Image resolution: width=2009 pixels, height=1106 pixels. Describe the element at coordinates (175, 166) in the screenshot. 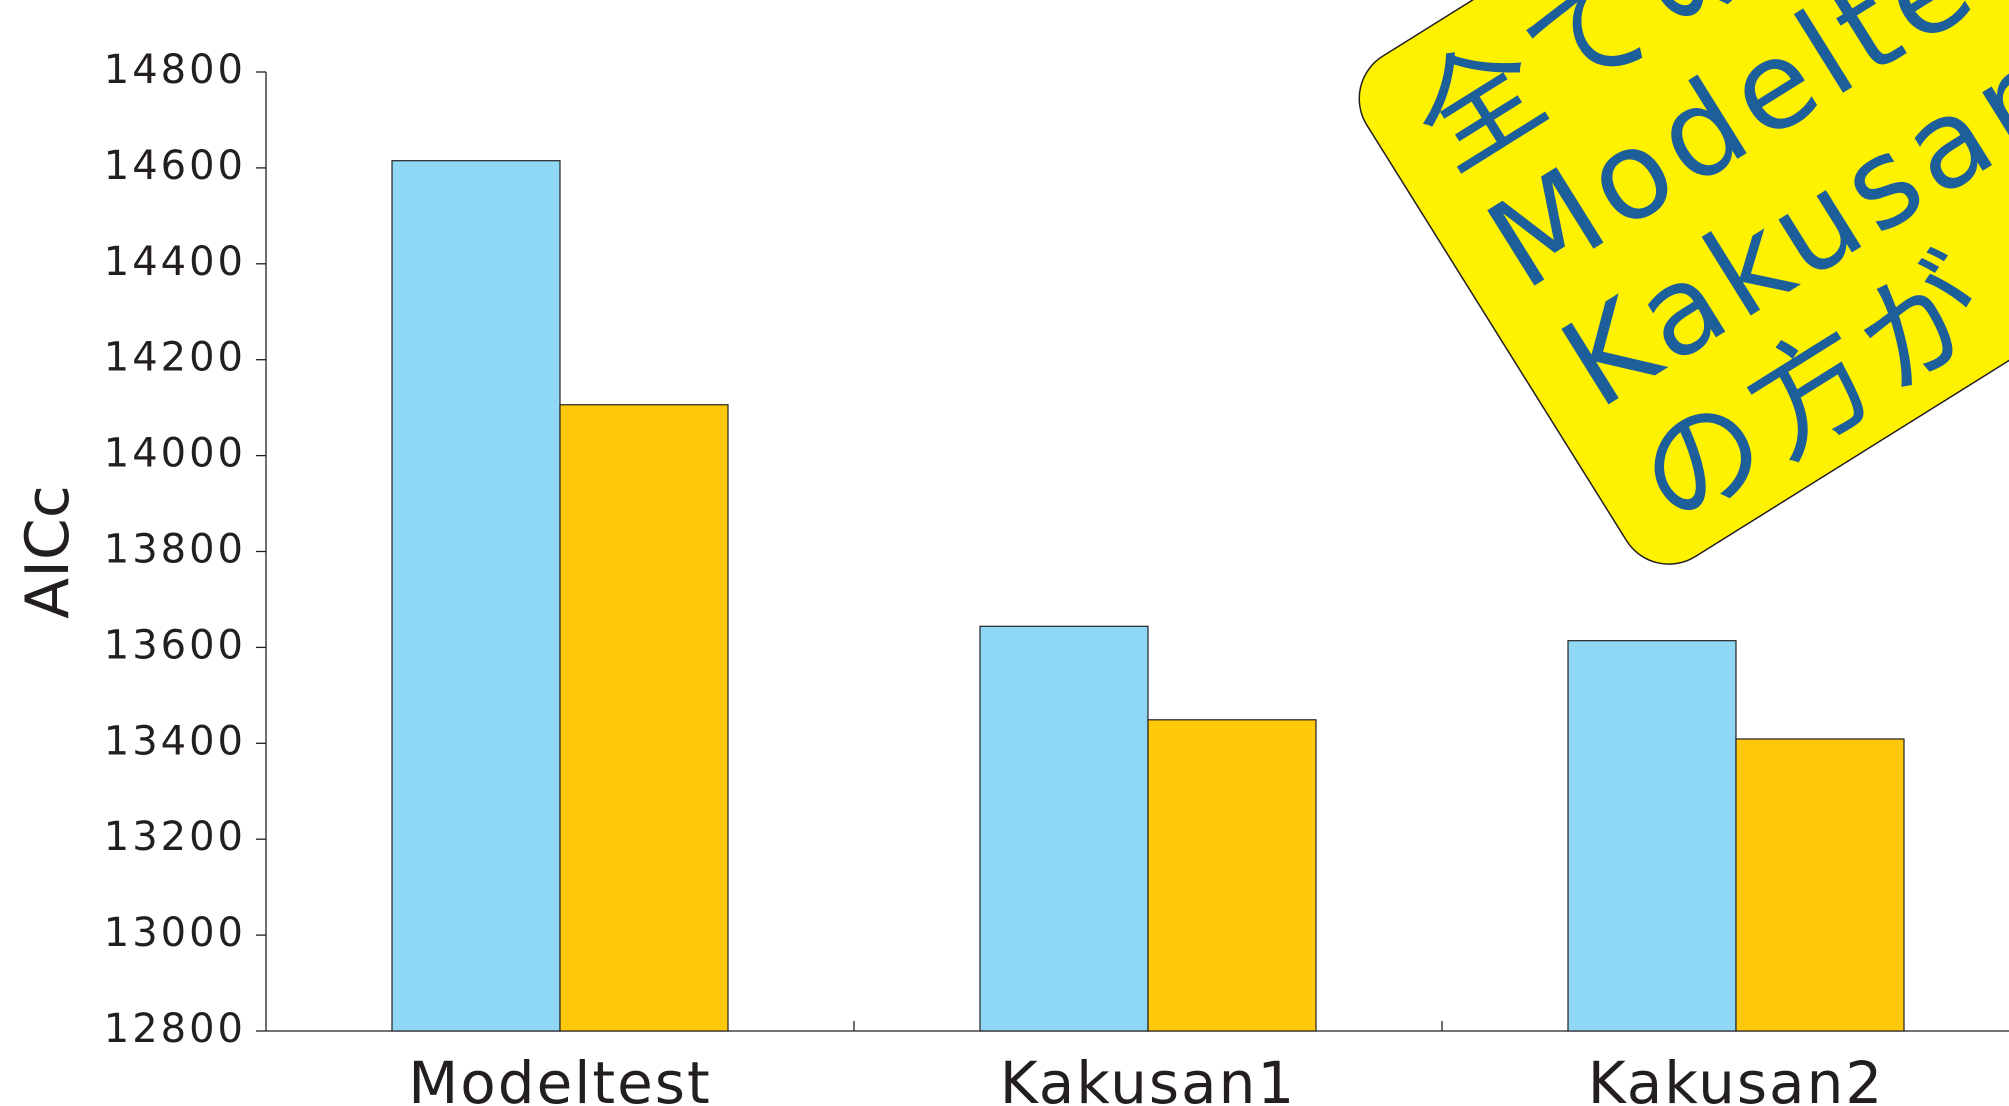

I see `y-tick-label: 14600` at that location.